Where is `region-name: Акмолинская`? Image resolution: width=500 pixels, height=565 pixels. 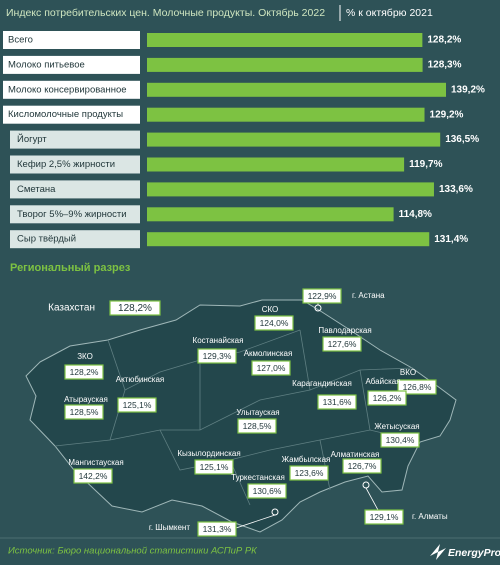
region-name: Акмолинская is located at coordinates (268, 353).